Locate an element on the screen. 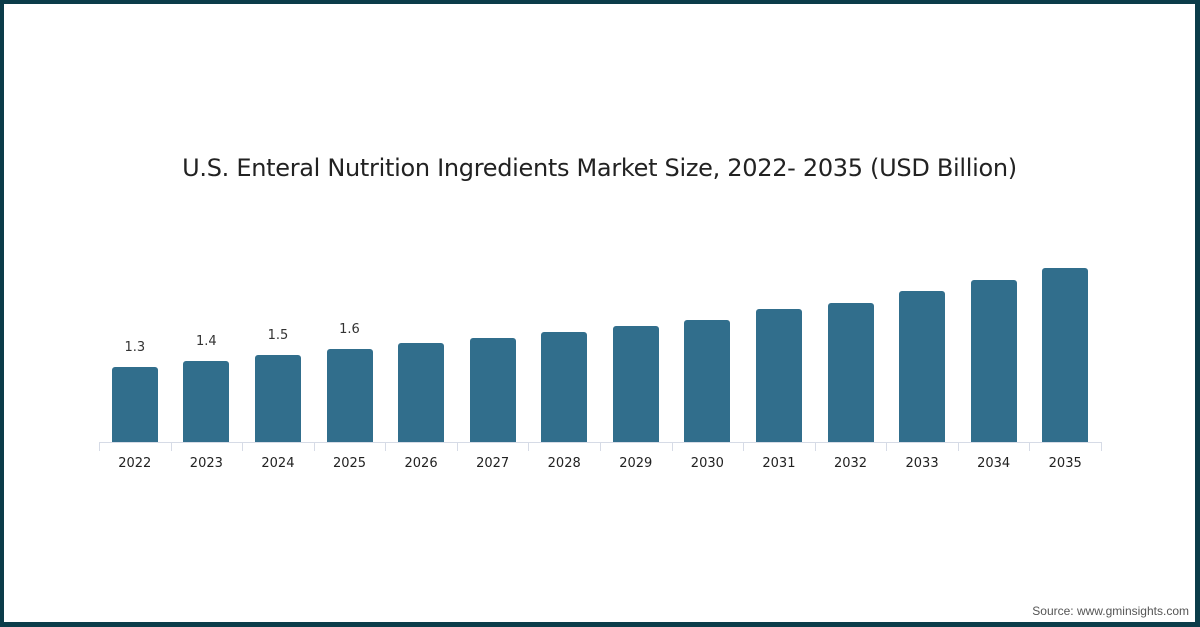  x-tick-label-2035: 2035 is located at coordinates (1065, 463).